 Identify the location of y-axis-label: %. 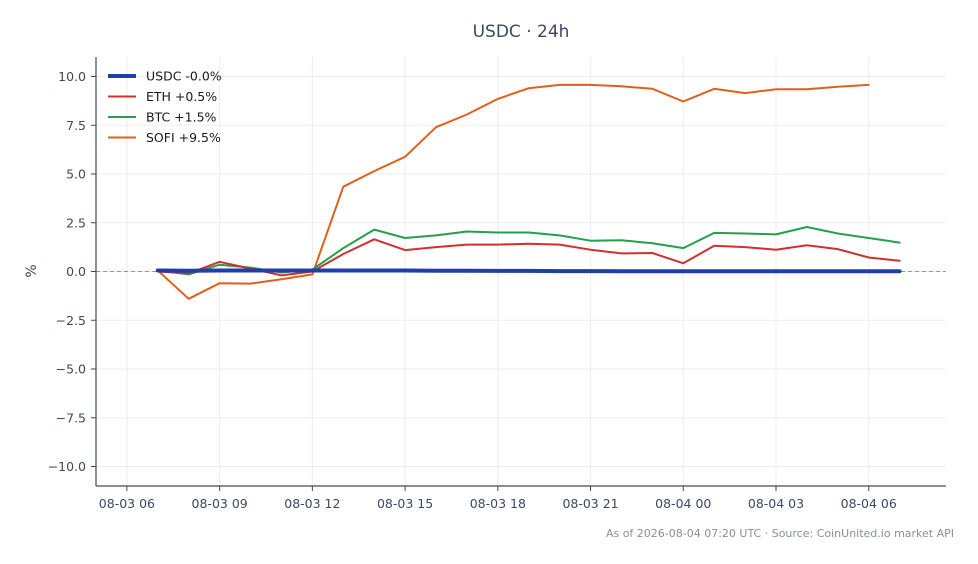
(32, 270).